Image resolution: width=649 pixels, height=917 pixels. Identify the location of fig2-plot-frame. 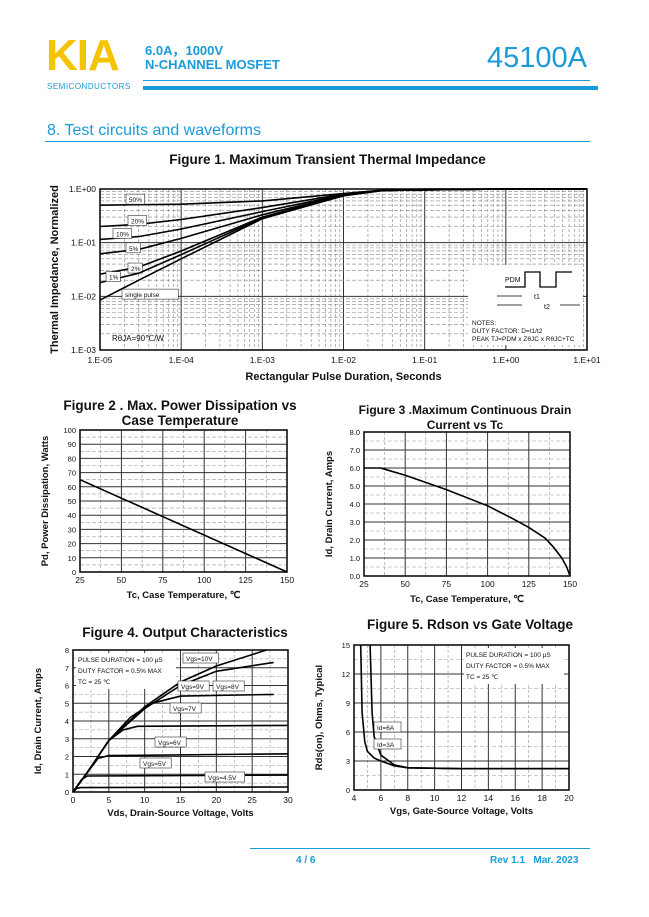
(183, 501).